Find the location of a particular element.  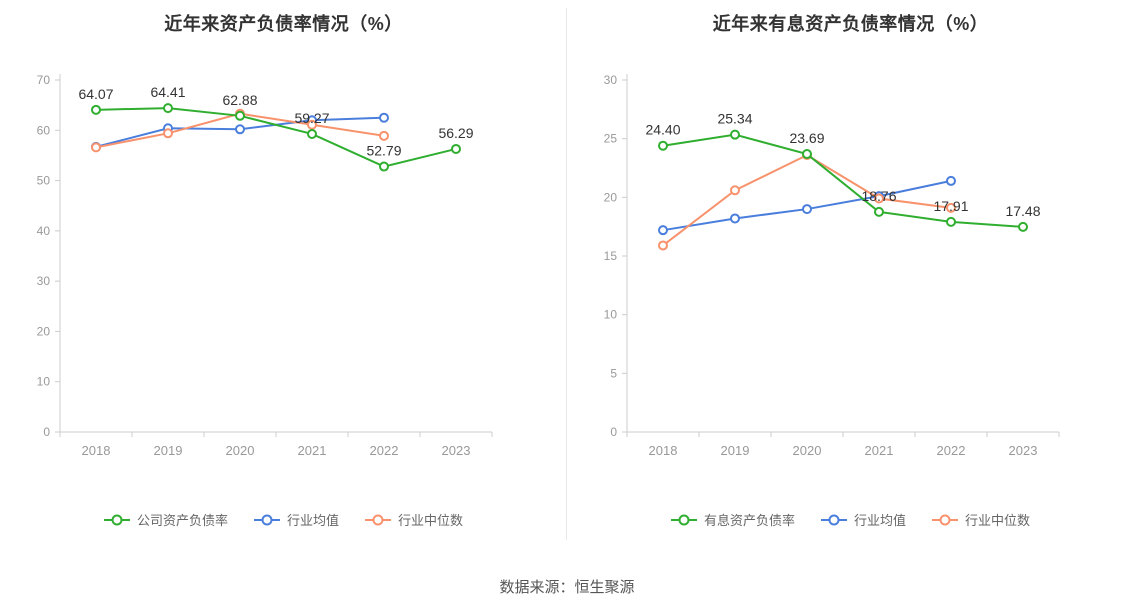

y-tick-label: 60 is located at coordinates (44, 130).